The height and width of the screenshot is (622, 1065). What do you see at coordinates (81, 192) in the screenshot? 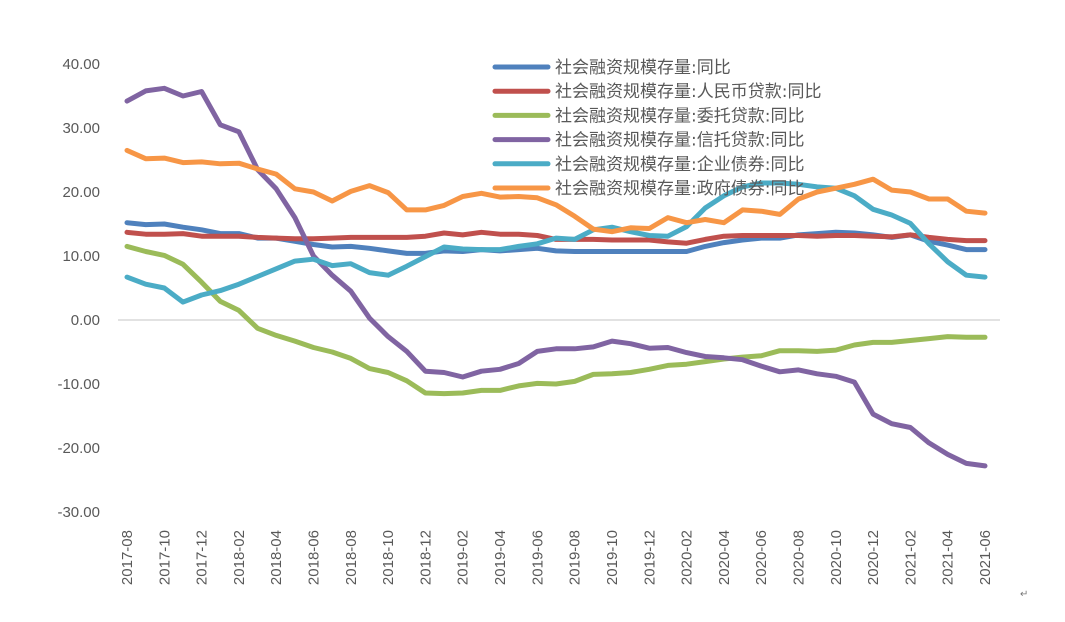
I see `y-tick-label: 20.00` at bounding box center [81, 192].